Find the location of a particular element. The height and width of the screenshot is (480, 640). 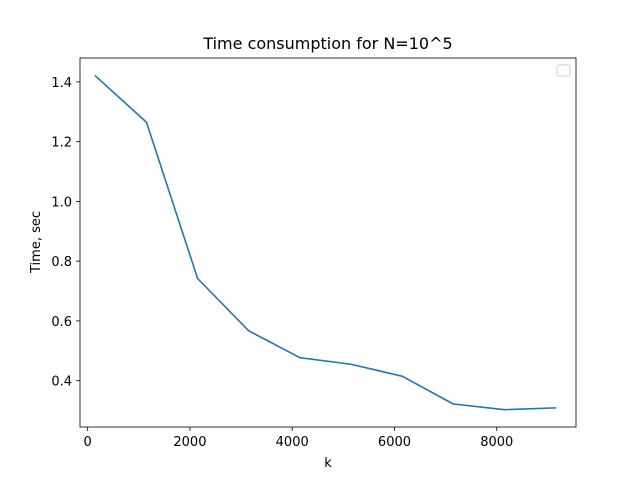

x-tick-label: 8000 is located at coordinates (496, 442).